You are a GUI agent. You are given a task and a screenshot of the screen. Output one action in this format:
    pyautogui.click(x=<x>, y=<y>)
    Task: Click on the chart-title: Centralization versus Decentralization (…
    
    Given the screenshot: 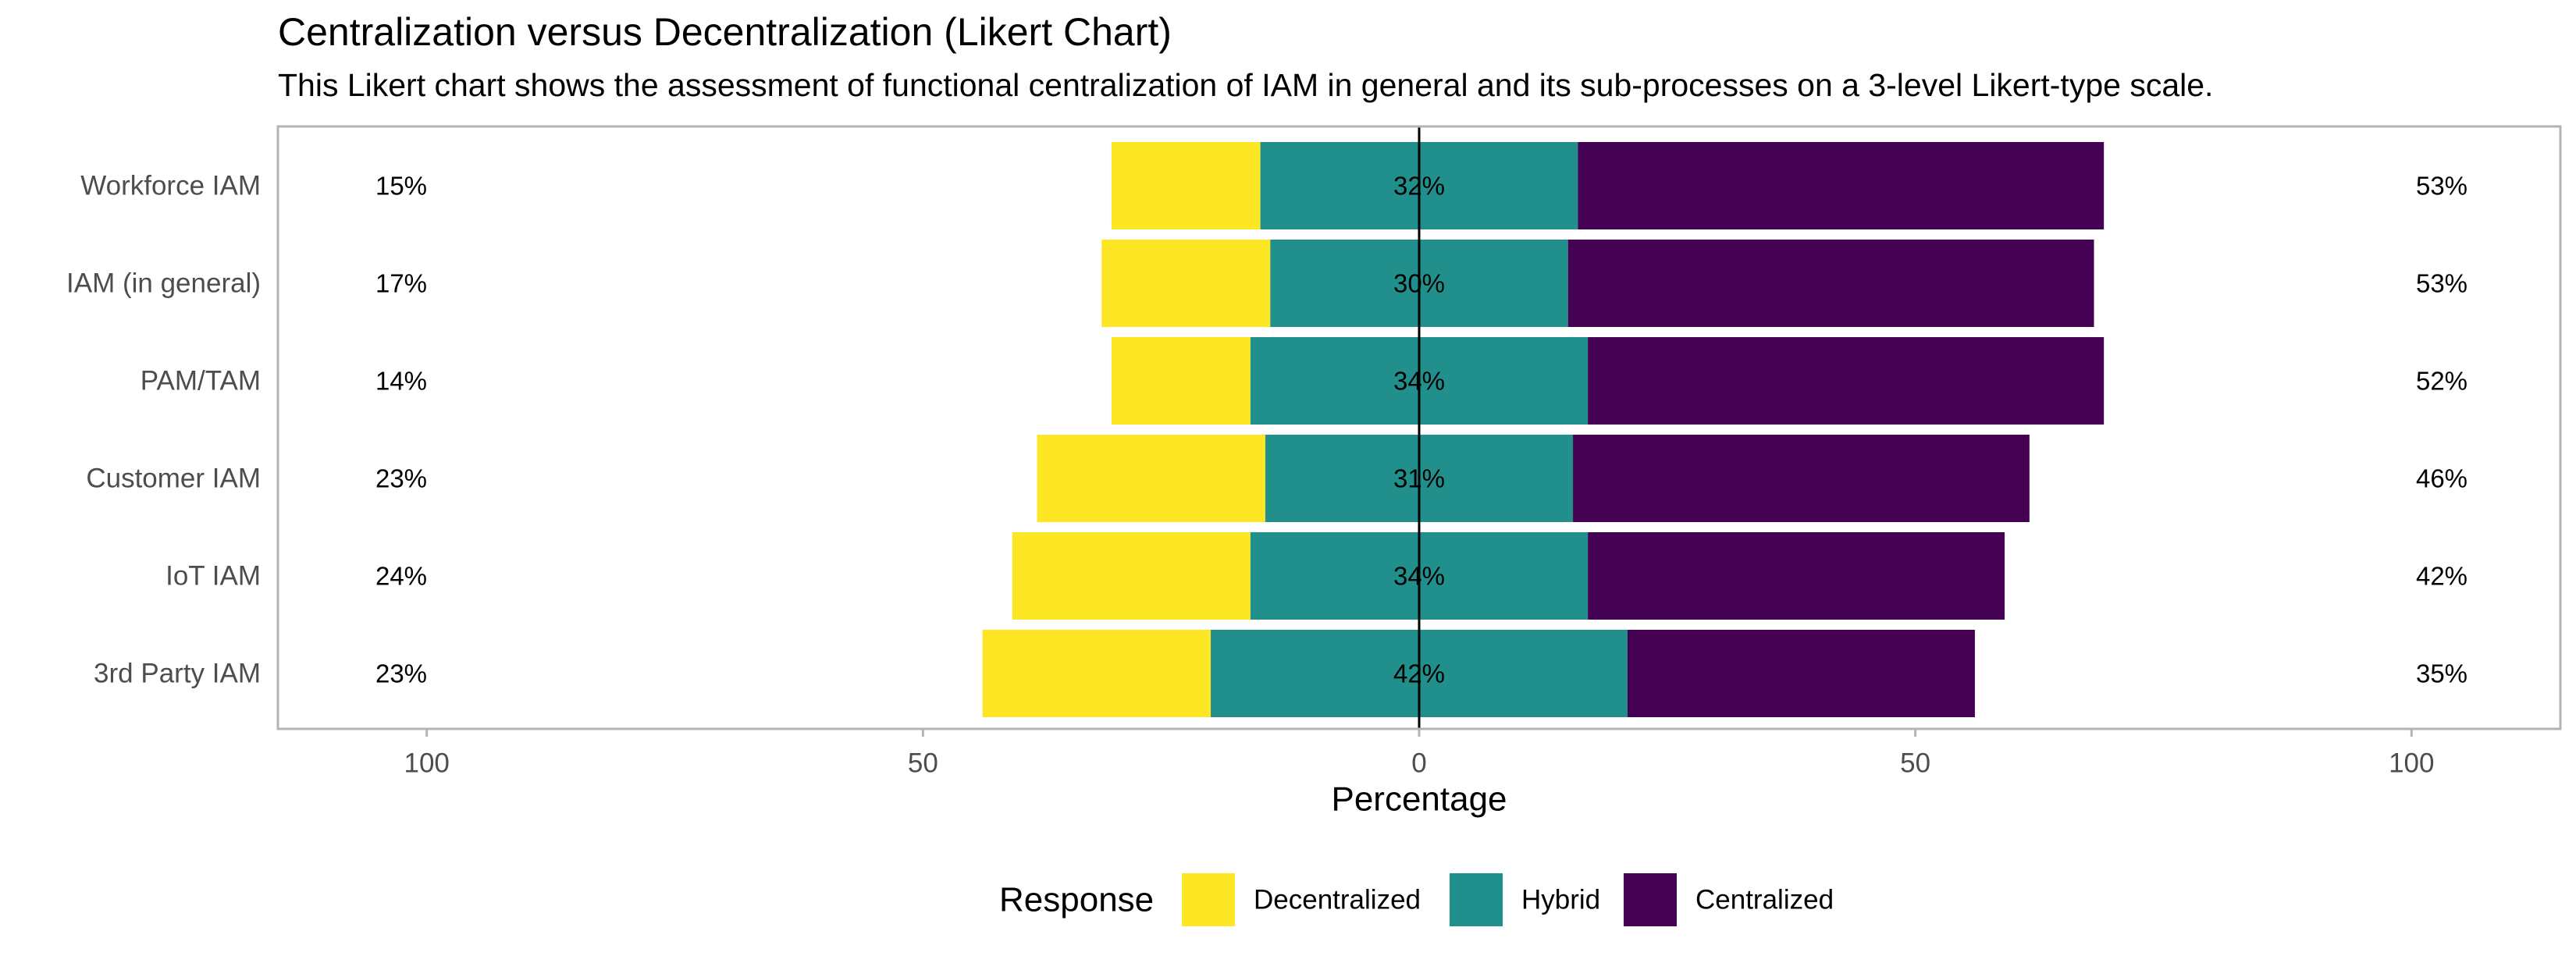 What is the action you would take?
    pyautogui.click(x=725, y=32)
    